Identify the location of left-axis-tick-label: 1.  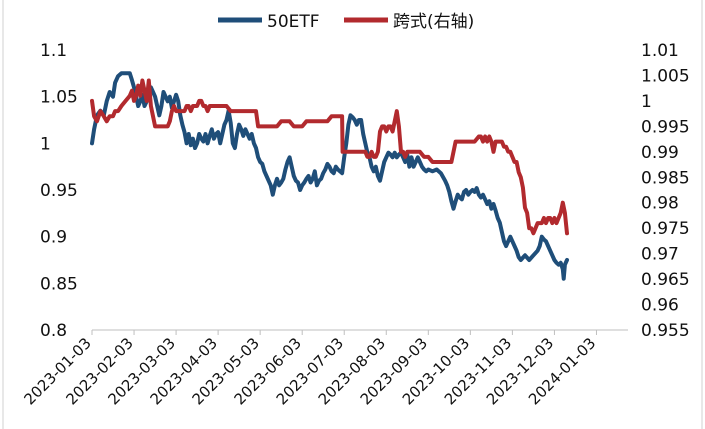
(45, 144).